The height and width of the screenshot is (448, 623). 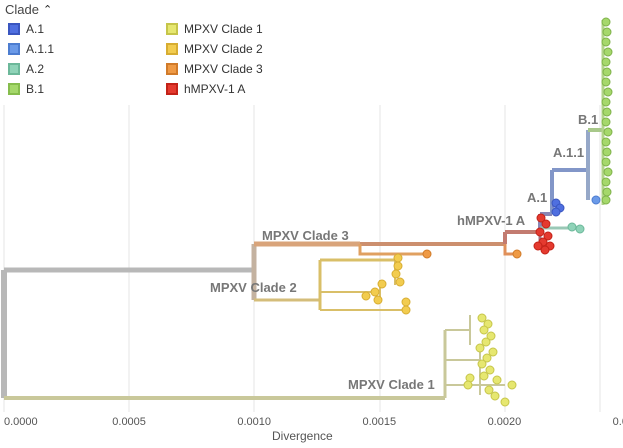 I want to click on tips-clade3, so click(x=472, y=254).